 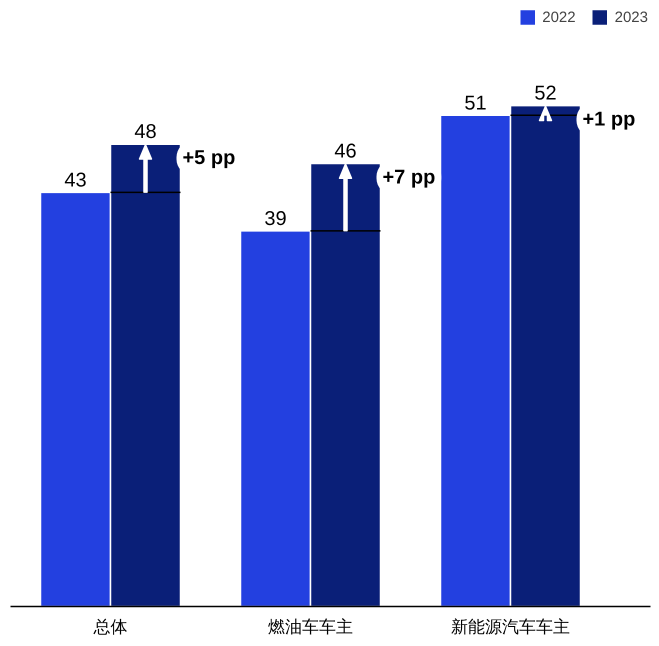 What do you see at coordinates (409, 177) in the screenshot?
I see `annotation: +7 pp` at bounding box center [409, 177].